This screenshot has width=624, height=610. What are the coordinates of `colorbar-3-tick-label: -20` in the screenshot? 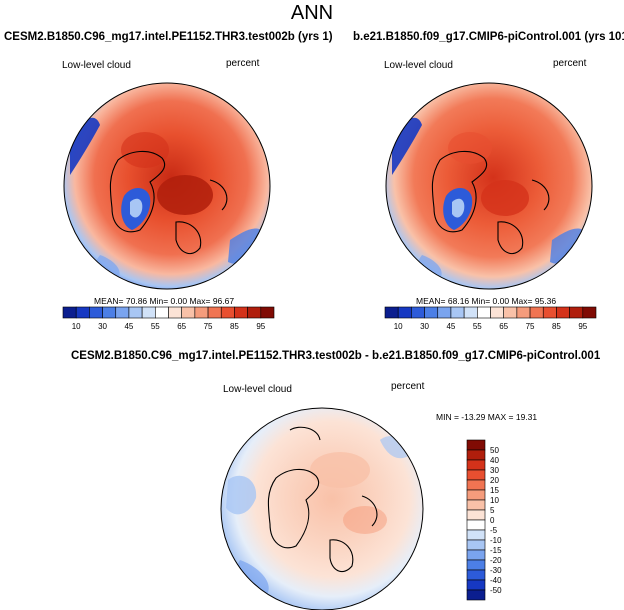 It's located at (496, 560).